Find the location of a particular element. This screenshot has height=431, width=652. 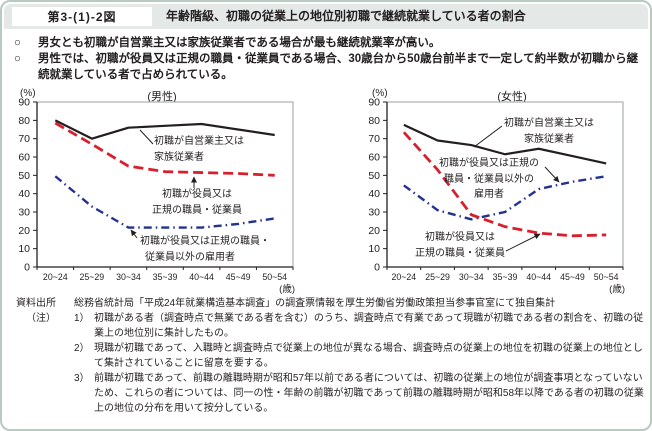

note-number: 3） is located at coordinates (82, 378).